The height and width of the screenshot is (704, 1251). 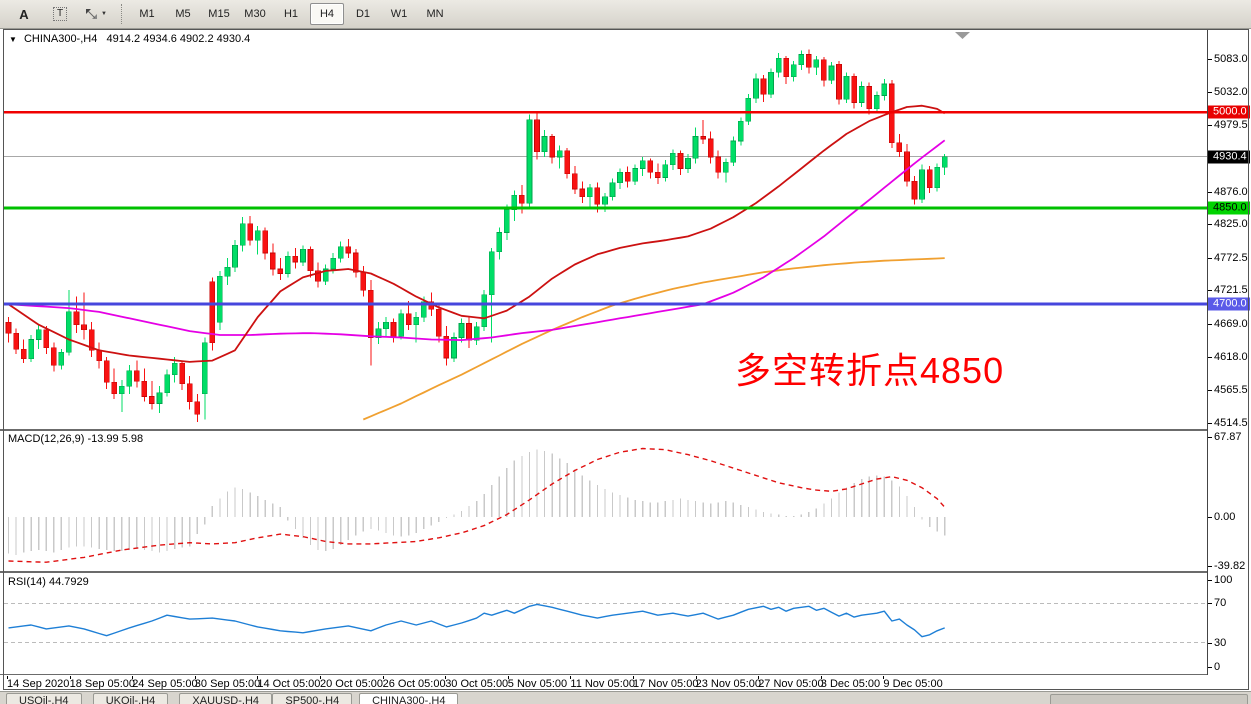 I want to click on chart-tab-XAUUSDH4: XAUUSD-,H4, so click(x=226, y=698).